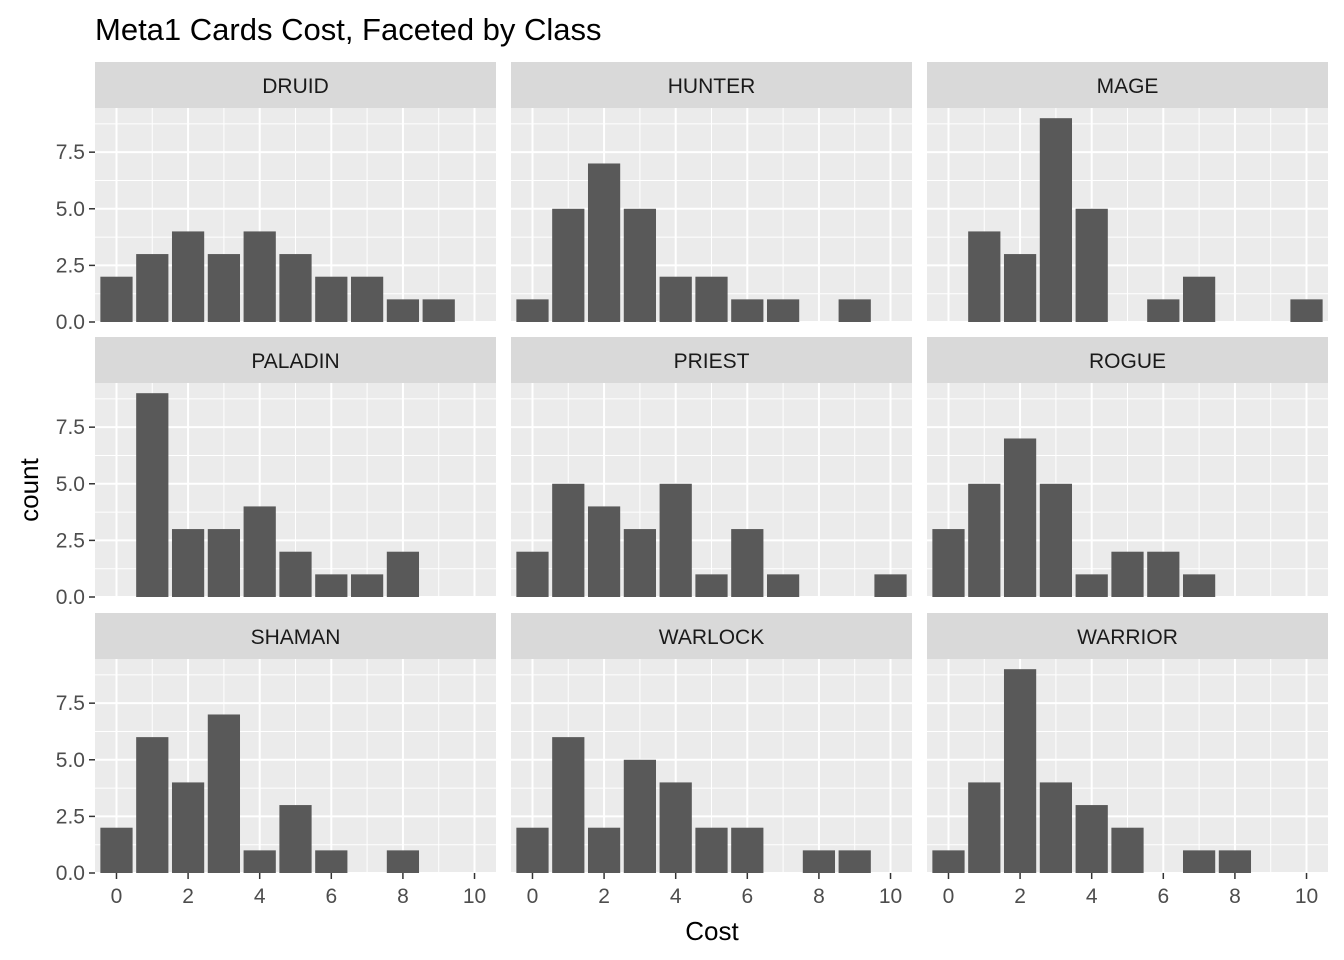 This screenshot has width=1344, height=960. Describe the element at coordinates (711, 467) in the screenshot. I see `facet-priest: PRIEST` at that location.